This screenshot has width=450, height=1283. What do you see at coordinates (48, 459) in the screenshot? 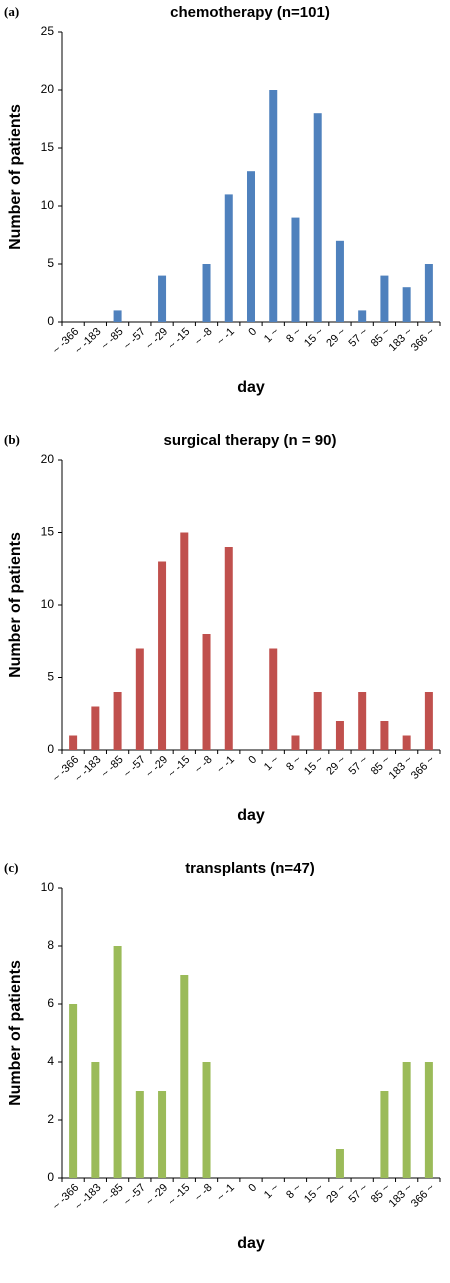
I see `y-tick-label: 20` at bounding box center [48, 459].